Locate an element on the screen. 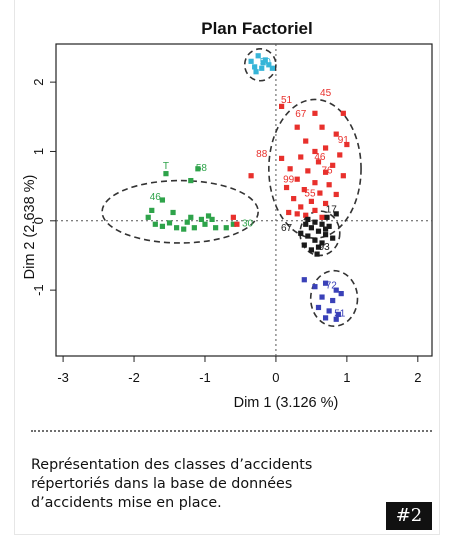 The image size is (449, 541). point-label: 50 is located at coordinates (266, 62).